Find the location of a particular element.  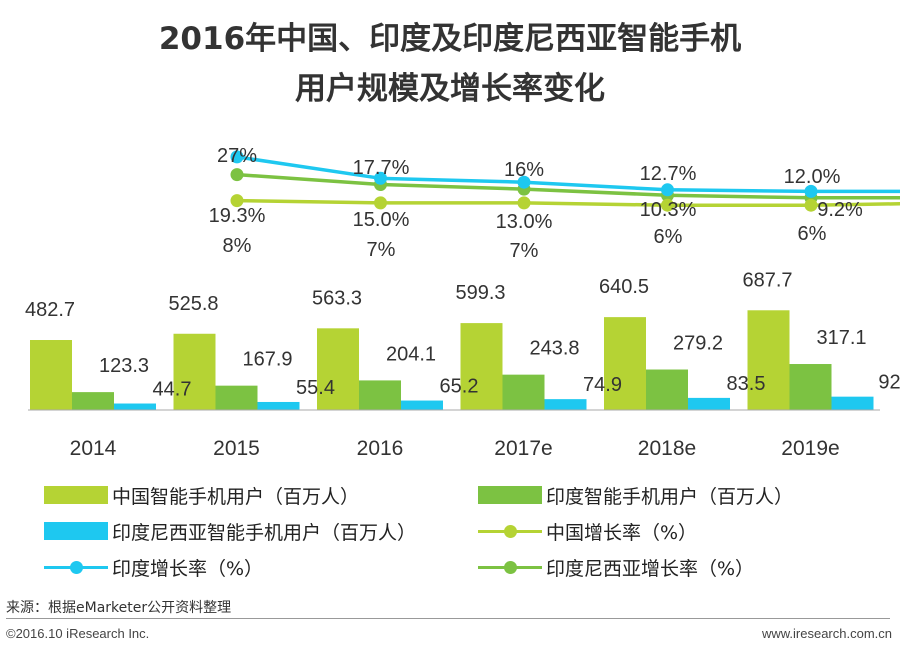

line-label-china-2017e: 6% is located at coordinates (668, 237).